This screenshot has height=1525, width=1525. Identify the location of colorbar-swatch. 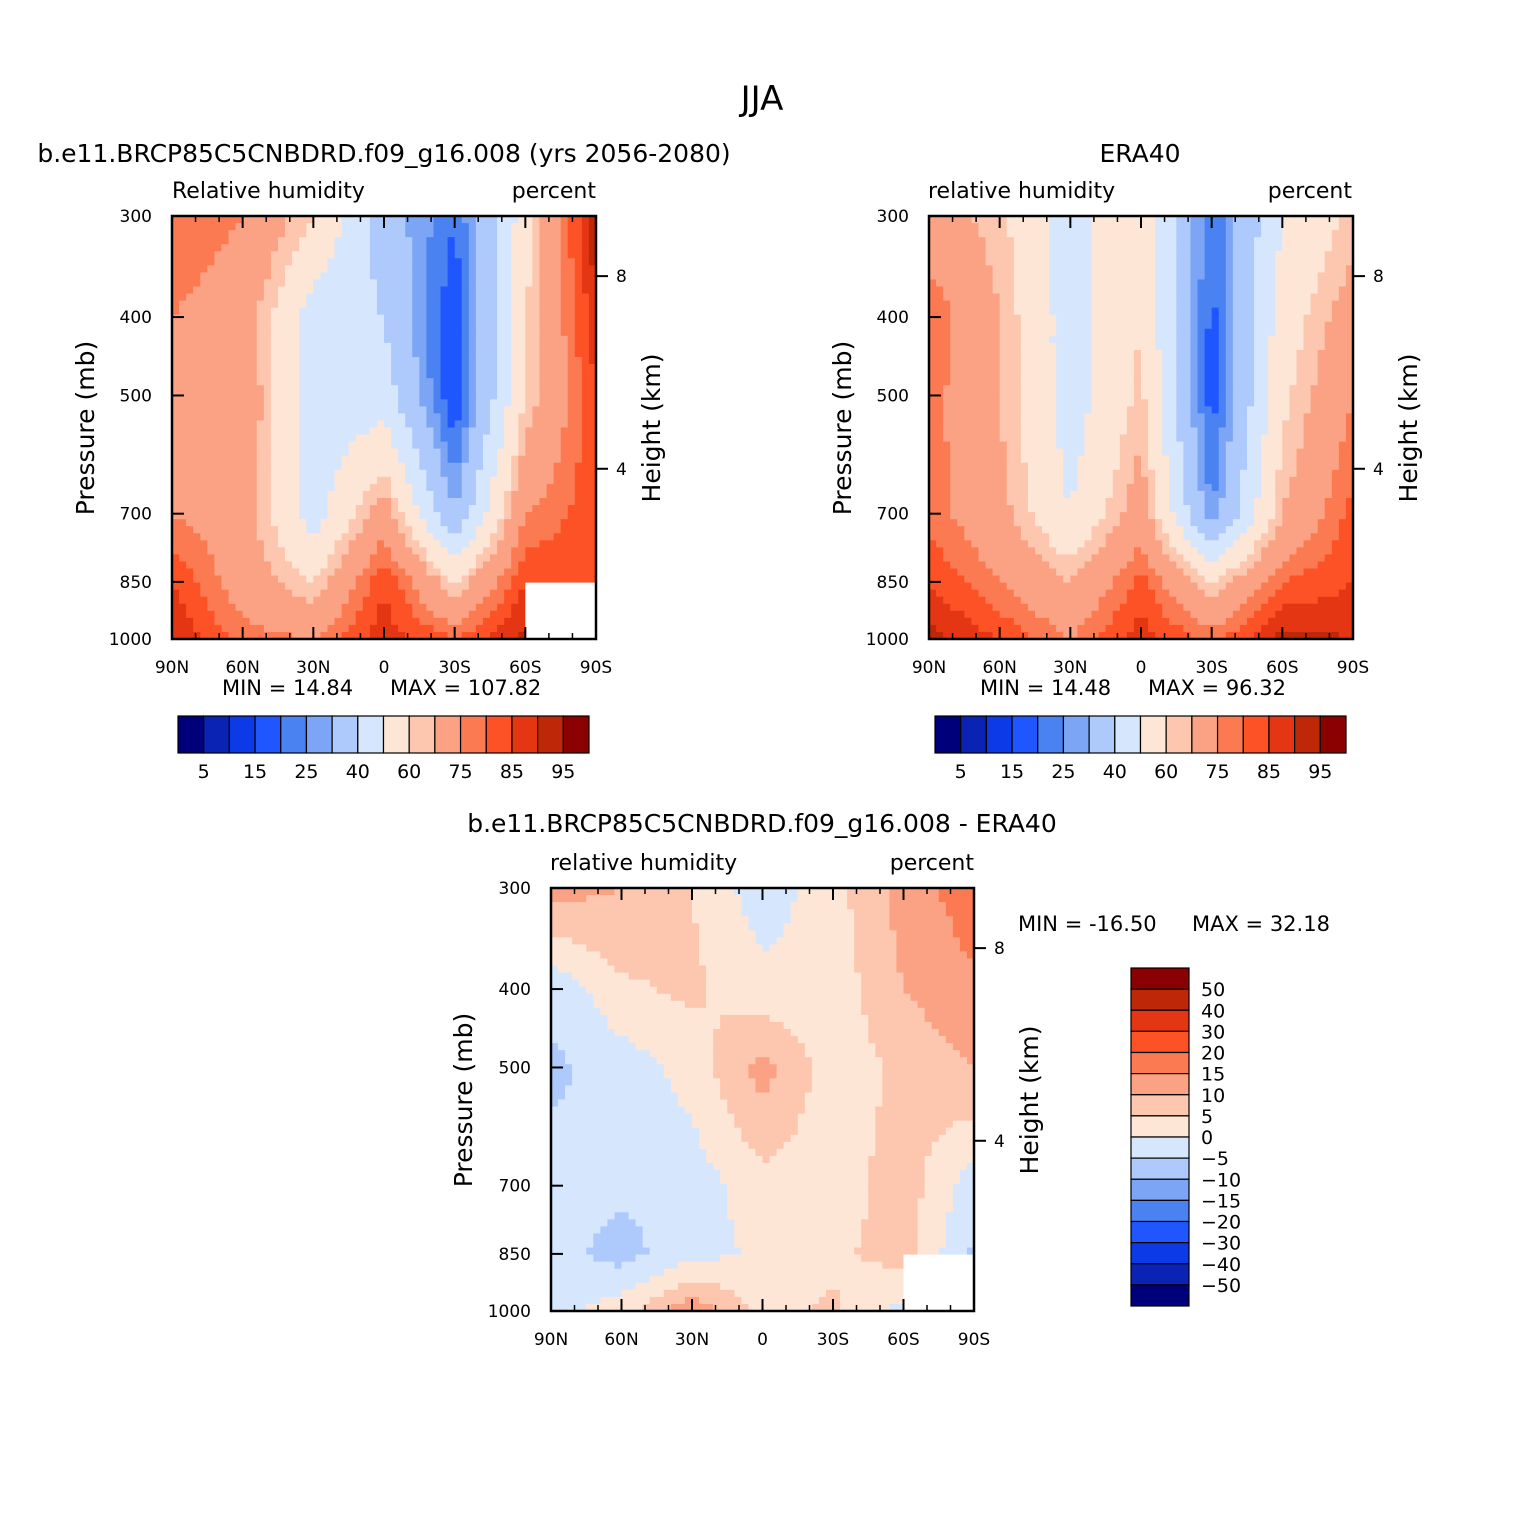
(216, 734).